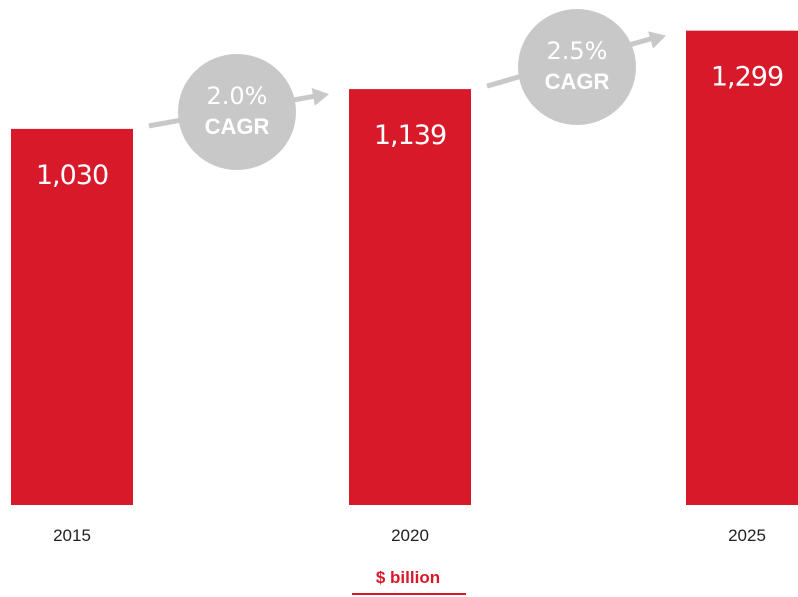  What do you see at coordinates (410, 297) in the screenshot?
I see `bar-2020` at bounding box center [410, 297].